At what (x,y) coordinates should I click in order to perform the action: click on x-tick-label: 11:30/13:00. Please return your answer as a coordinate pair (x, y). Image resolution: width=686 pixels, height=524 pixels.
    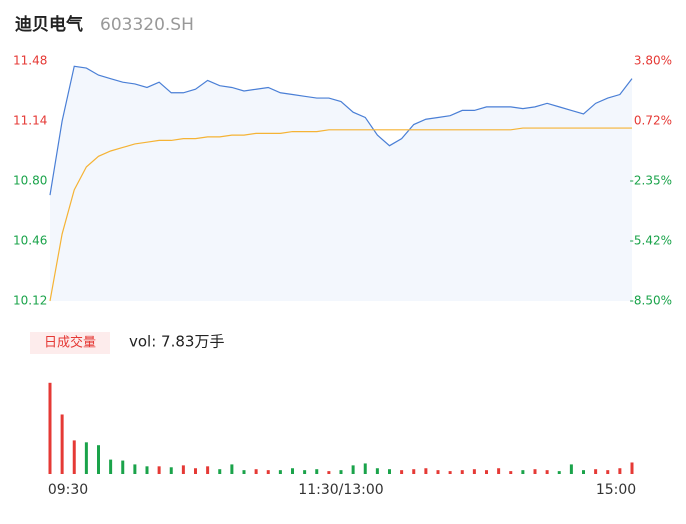
    Looking at the image, I should click on (340, 490).